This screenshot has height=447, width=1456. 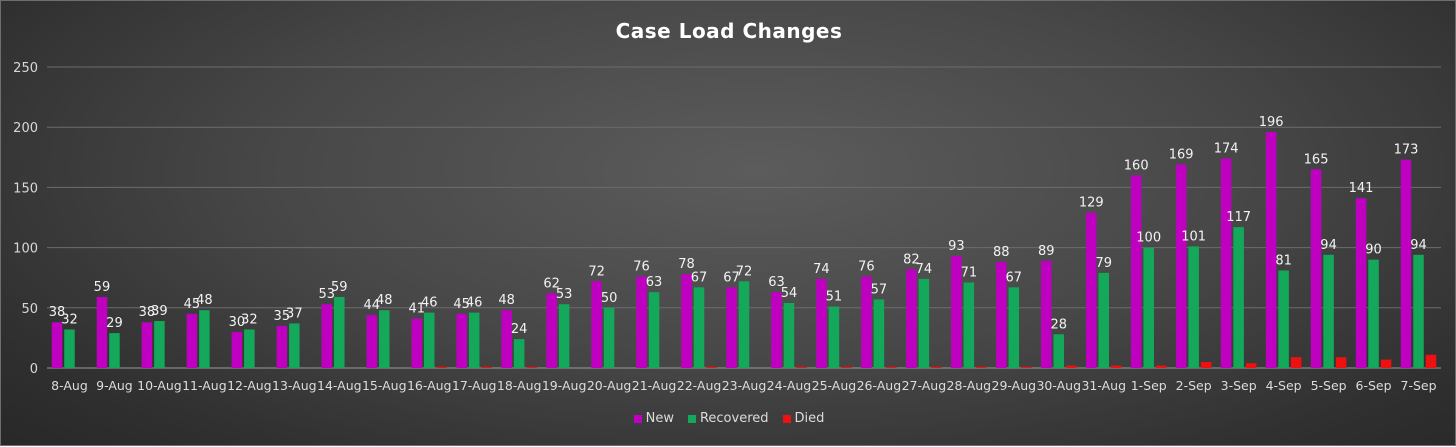 I want to click on x-tick-label: 20-Aug, so click(x=609, y=385).